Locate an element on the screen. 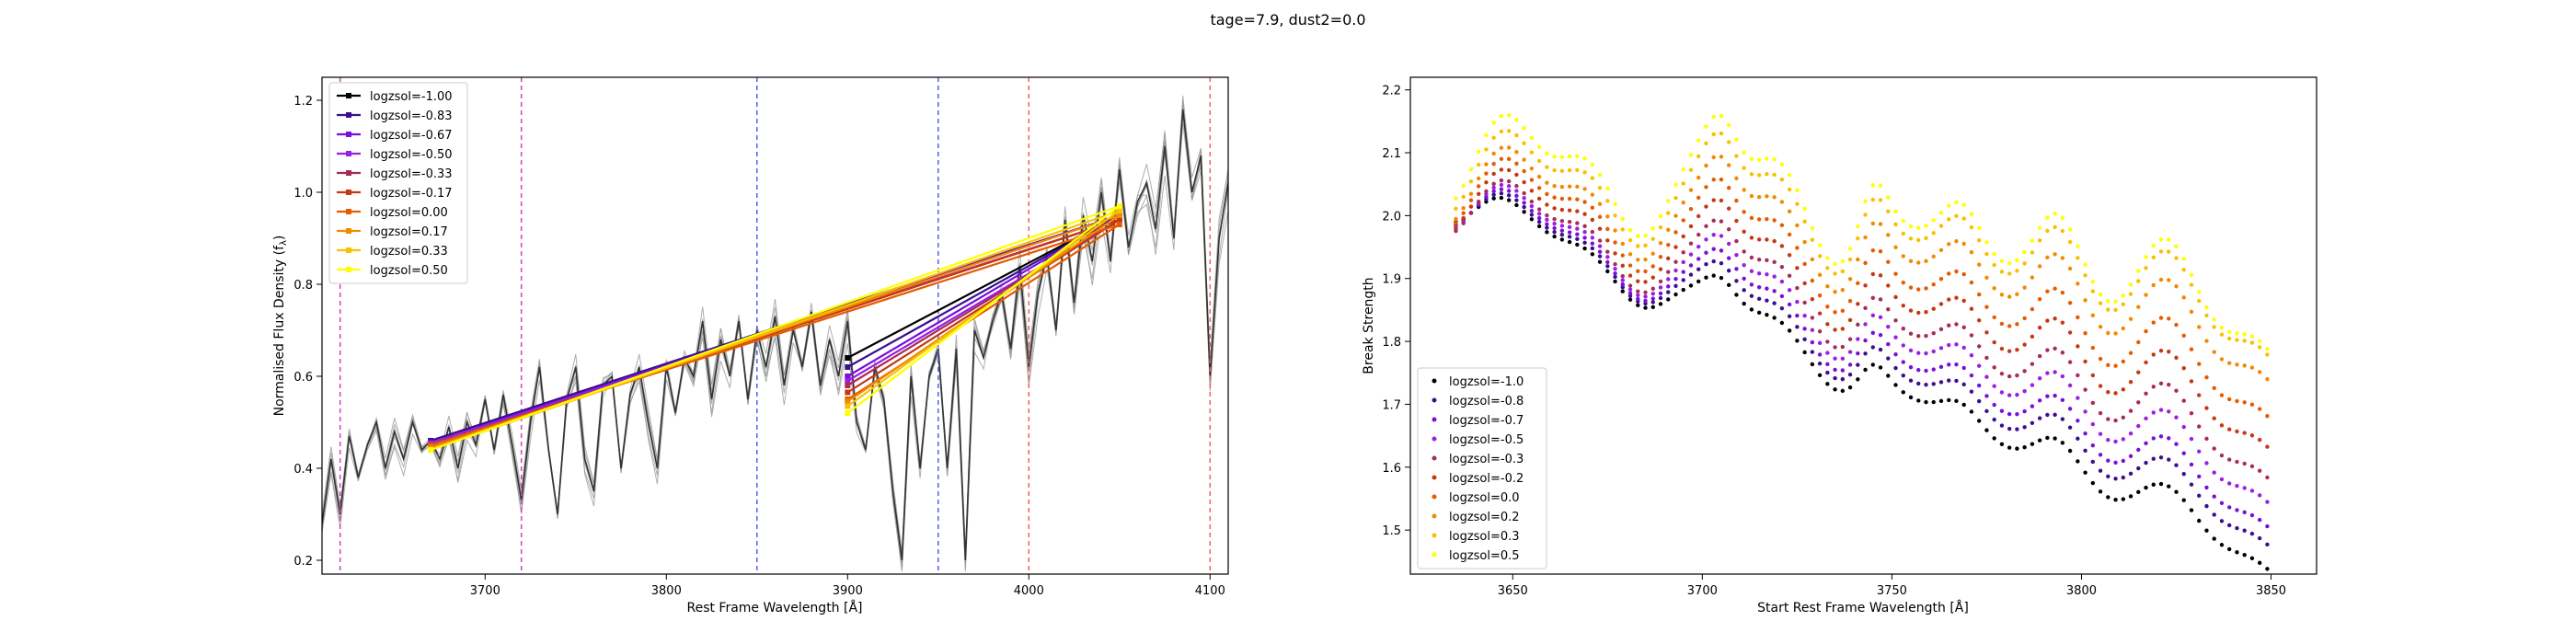 The width and height of the screenshot is (2576, 644). right-x-ticks: 3650 3700 3750 3800 3850 is located at coordinates (1892, 586).